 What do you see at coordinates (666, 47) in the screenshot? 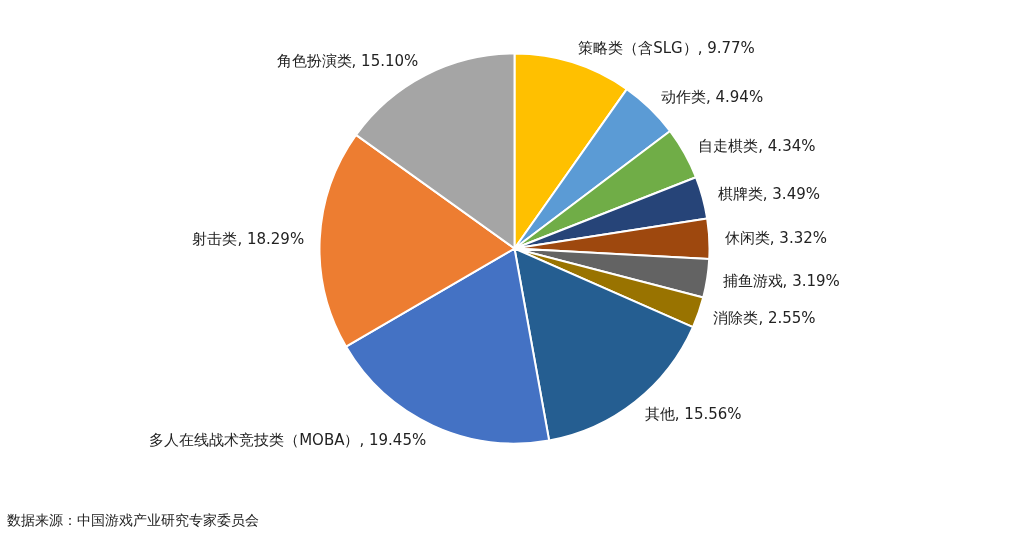
I see `slice-label: 策略类（含SLG）, 9.77%` at bounding box center [666, 47].